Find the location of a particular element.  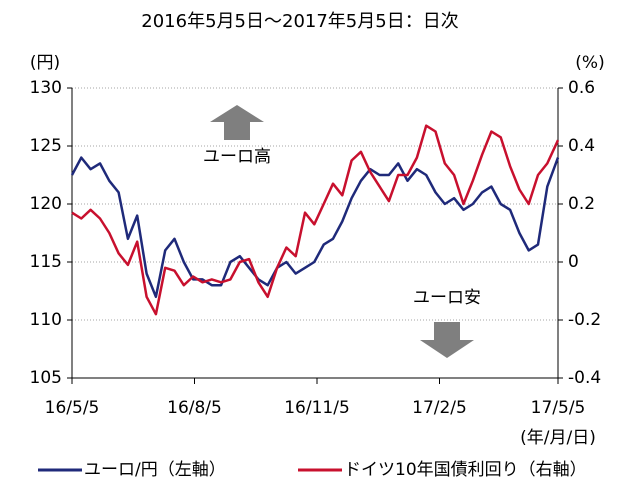

y-tick-label: 120 is located at coordinates (46, 204).